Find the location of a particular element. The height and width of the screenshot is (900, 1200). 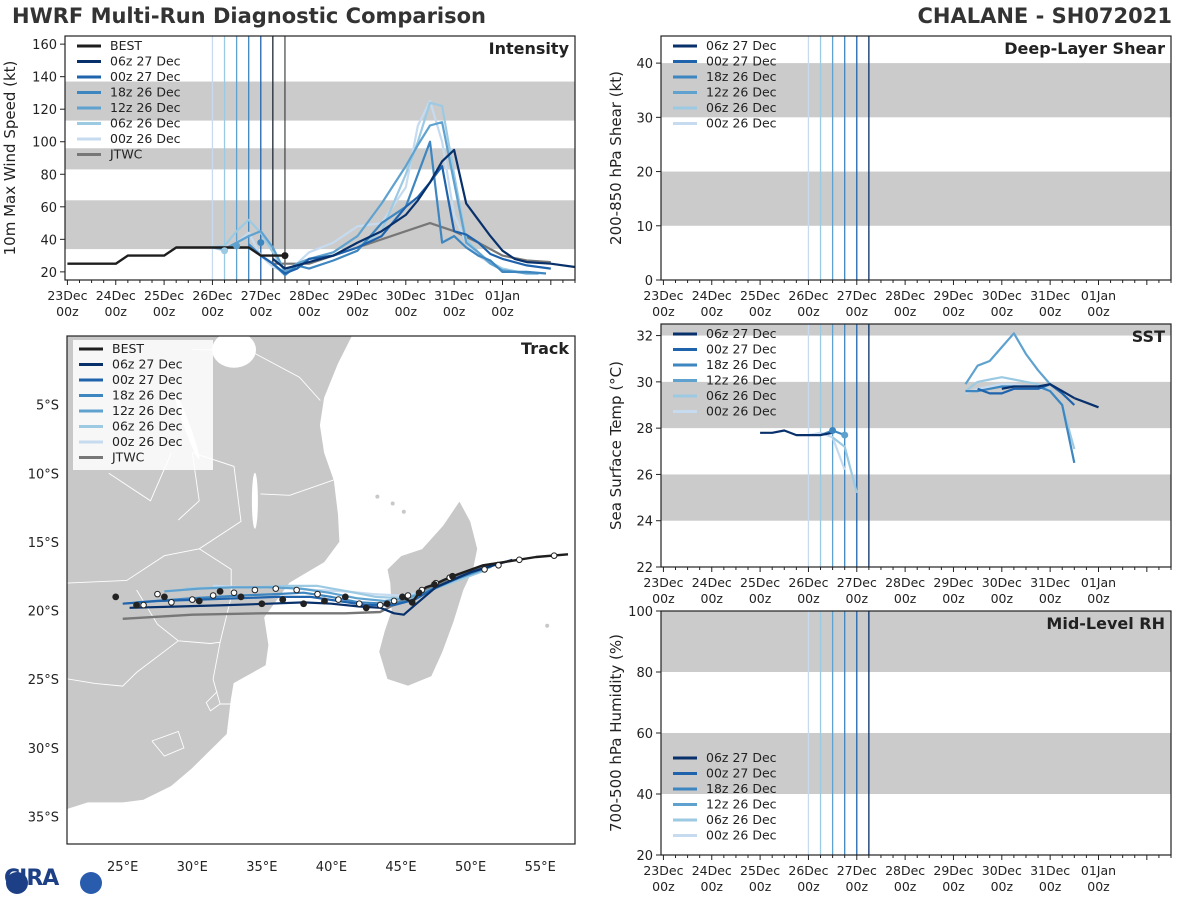

track-ytick-label: 30°S is located at coordinates (43, 749).